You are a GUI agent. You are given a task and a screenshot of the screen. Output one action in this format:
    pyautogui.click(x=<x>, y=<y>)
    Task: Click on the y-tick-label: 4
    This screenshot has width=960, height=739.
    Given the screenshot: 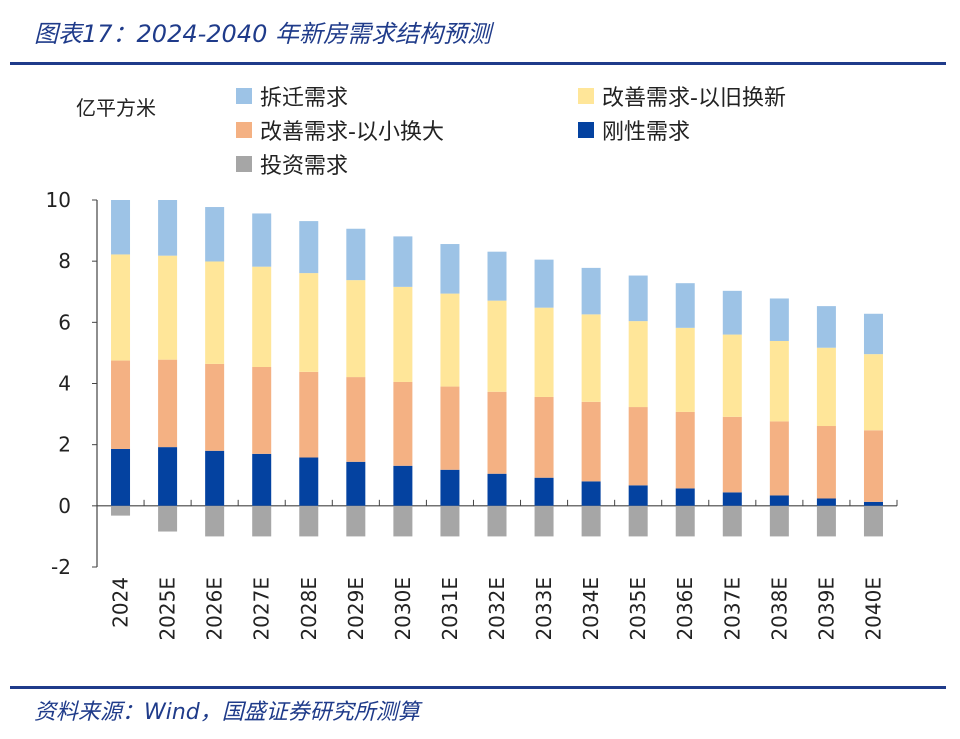 What is the action you would take?
    pyautogui.click(x=64, y=384)
    